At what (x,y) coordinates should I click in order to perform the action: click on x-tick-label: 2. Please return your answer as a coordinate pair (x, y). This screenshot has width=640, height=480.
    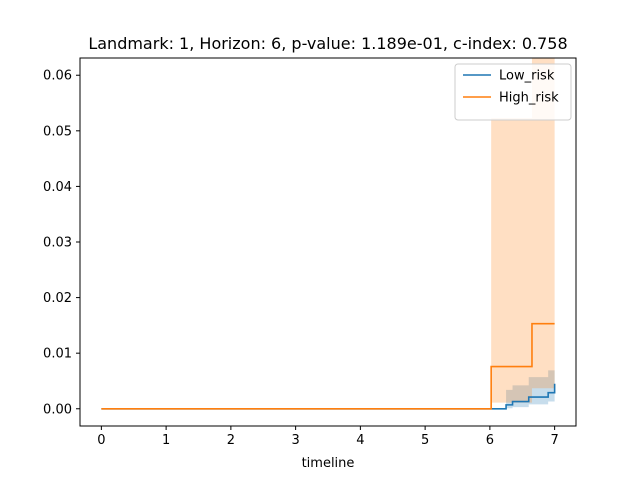
    Looking at the image, I should click on (231, 440).